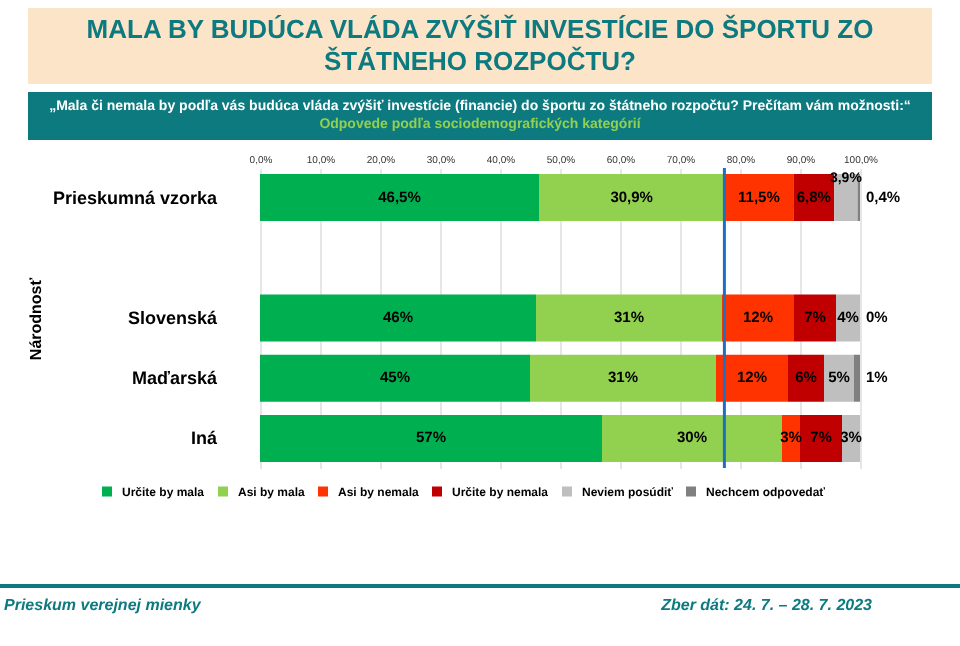 This screenshot has width=960, height=646. Describe the element at coordinates (175, 378) in the screenshot. I see `y-tick-label: Maďarská` at that location.